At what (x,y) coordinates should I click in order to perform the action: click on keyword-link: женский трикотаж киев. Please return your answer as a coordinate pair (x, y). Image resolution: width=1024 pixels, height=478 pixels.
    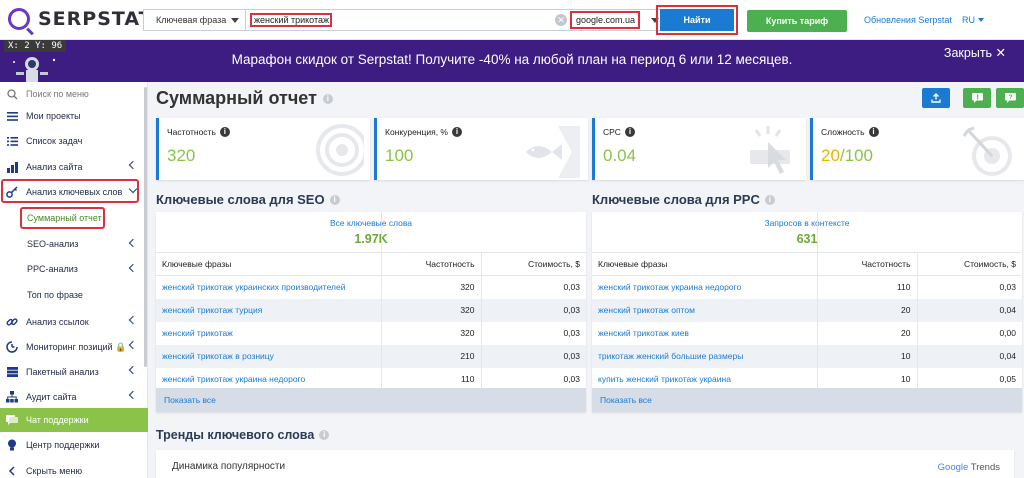
    Looking at the image, I should click on (705, 333).